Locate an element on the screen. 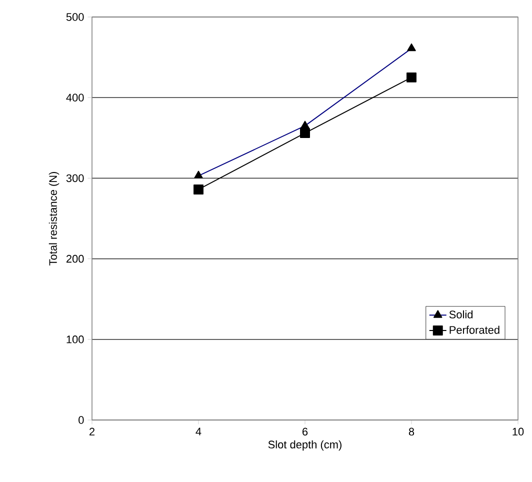  x-tick-label: 2 is located at coordinates (92, 432).